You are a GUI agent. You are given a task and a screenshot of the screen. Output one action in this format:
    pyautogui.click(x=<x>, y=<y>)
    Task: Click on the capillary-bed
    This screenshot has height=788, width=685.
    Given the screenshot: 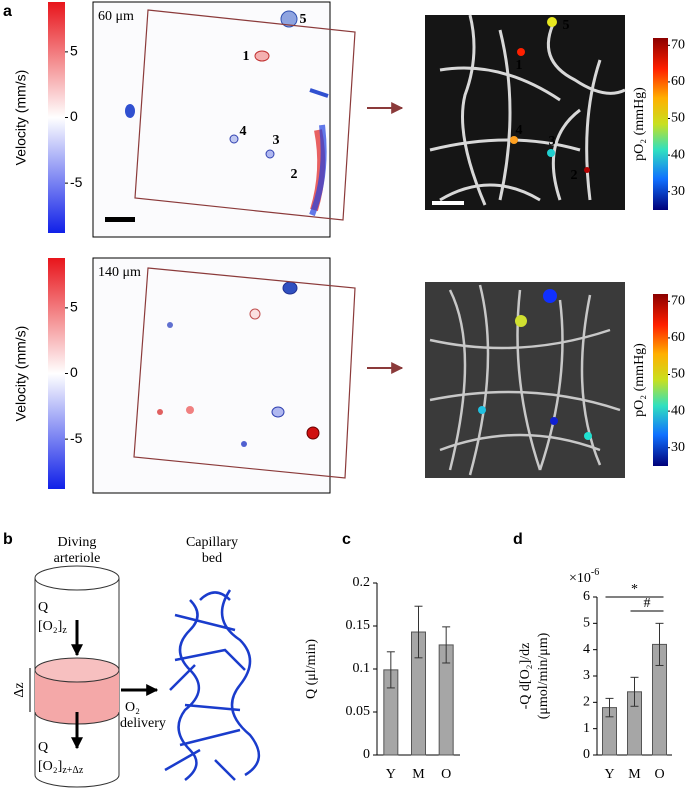 What is the action you would take?
    pyautogui.click(x=212, y=685)
    